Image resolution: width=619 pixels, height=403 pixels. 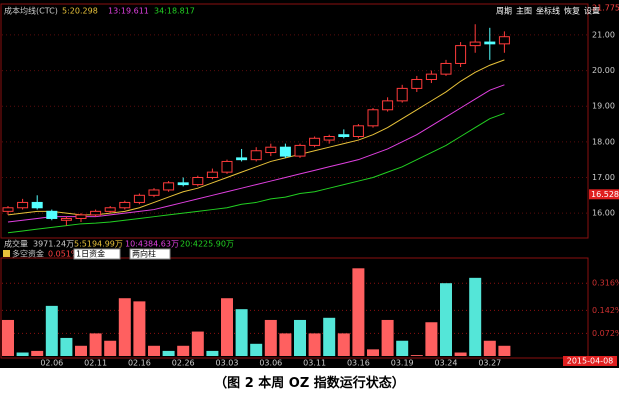 I want to click on toolbar-button: 坐标线, so click(x=548, y=11).